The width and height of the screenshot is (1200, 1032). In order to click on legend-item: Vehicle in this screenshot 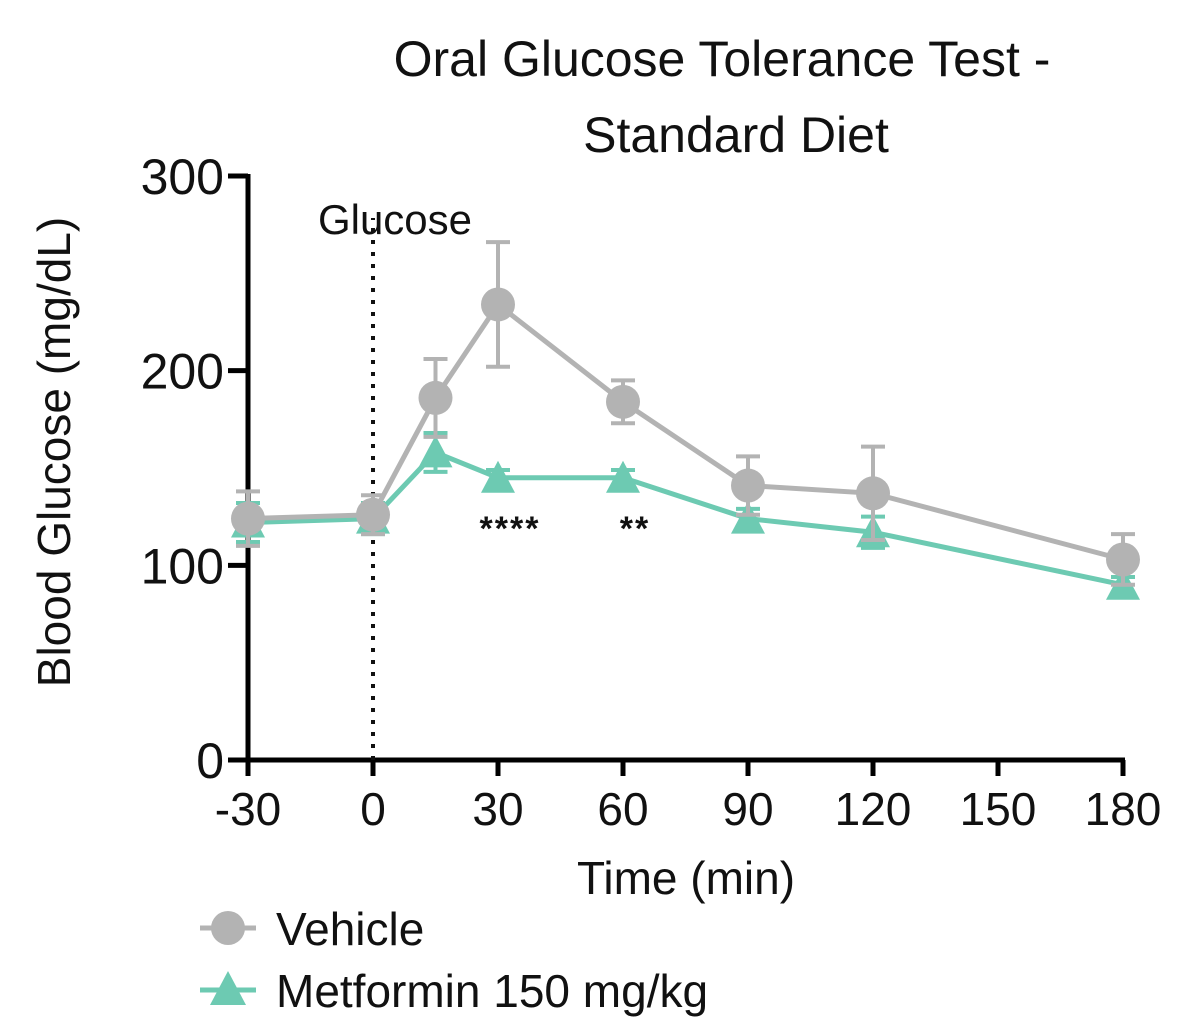, I will do `click(312, 929)`.